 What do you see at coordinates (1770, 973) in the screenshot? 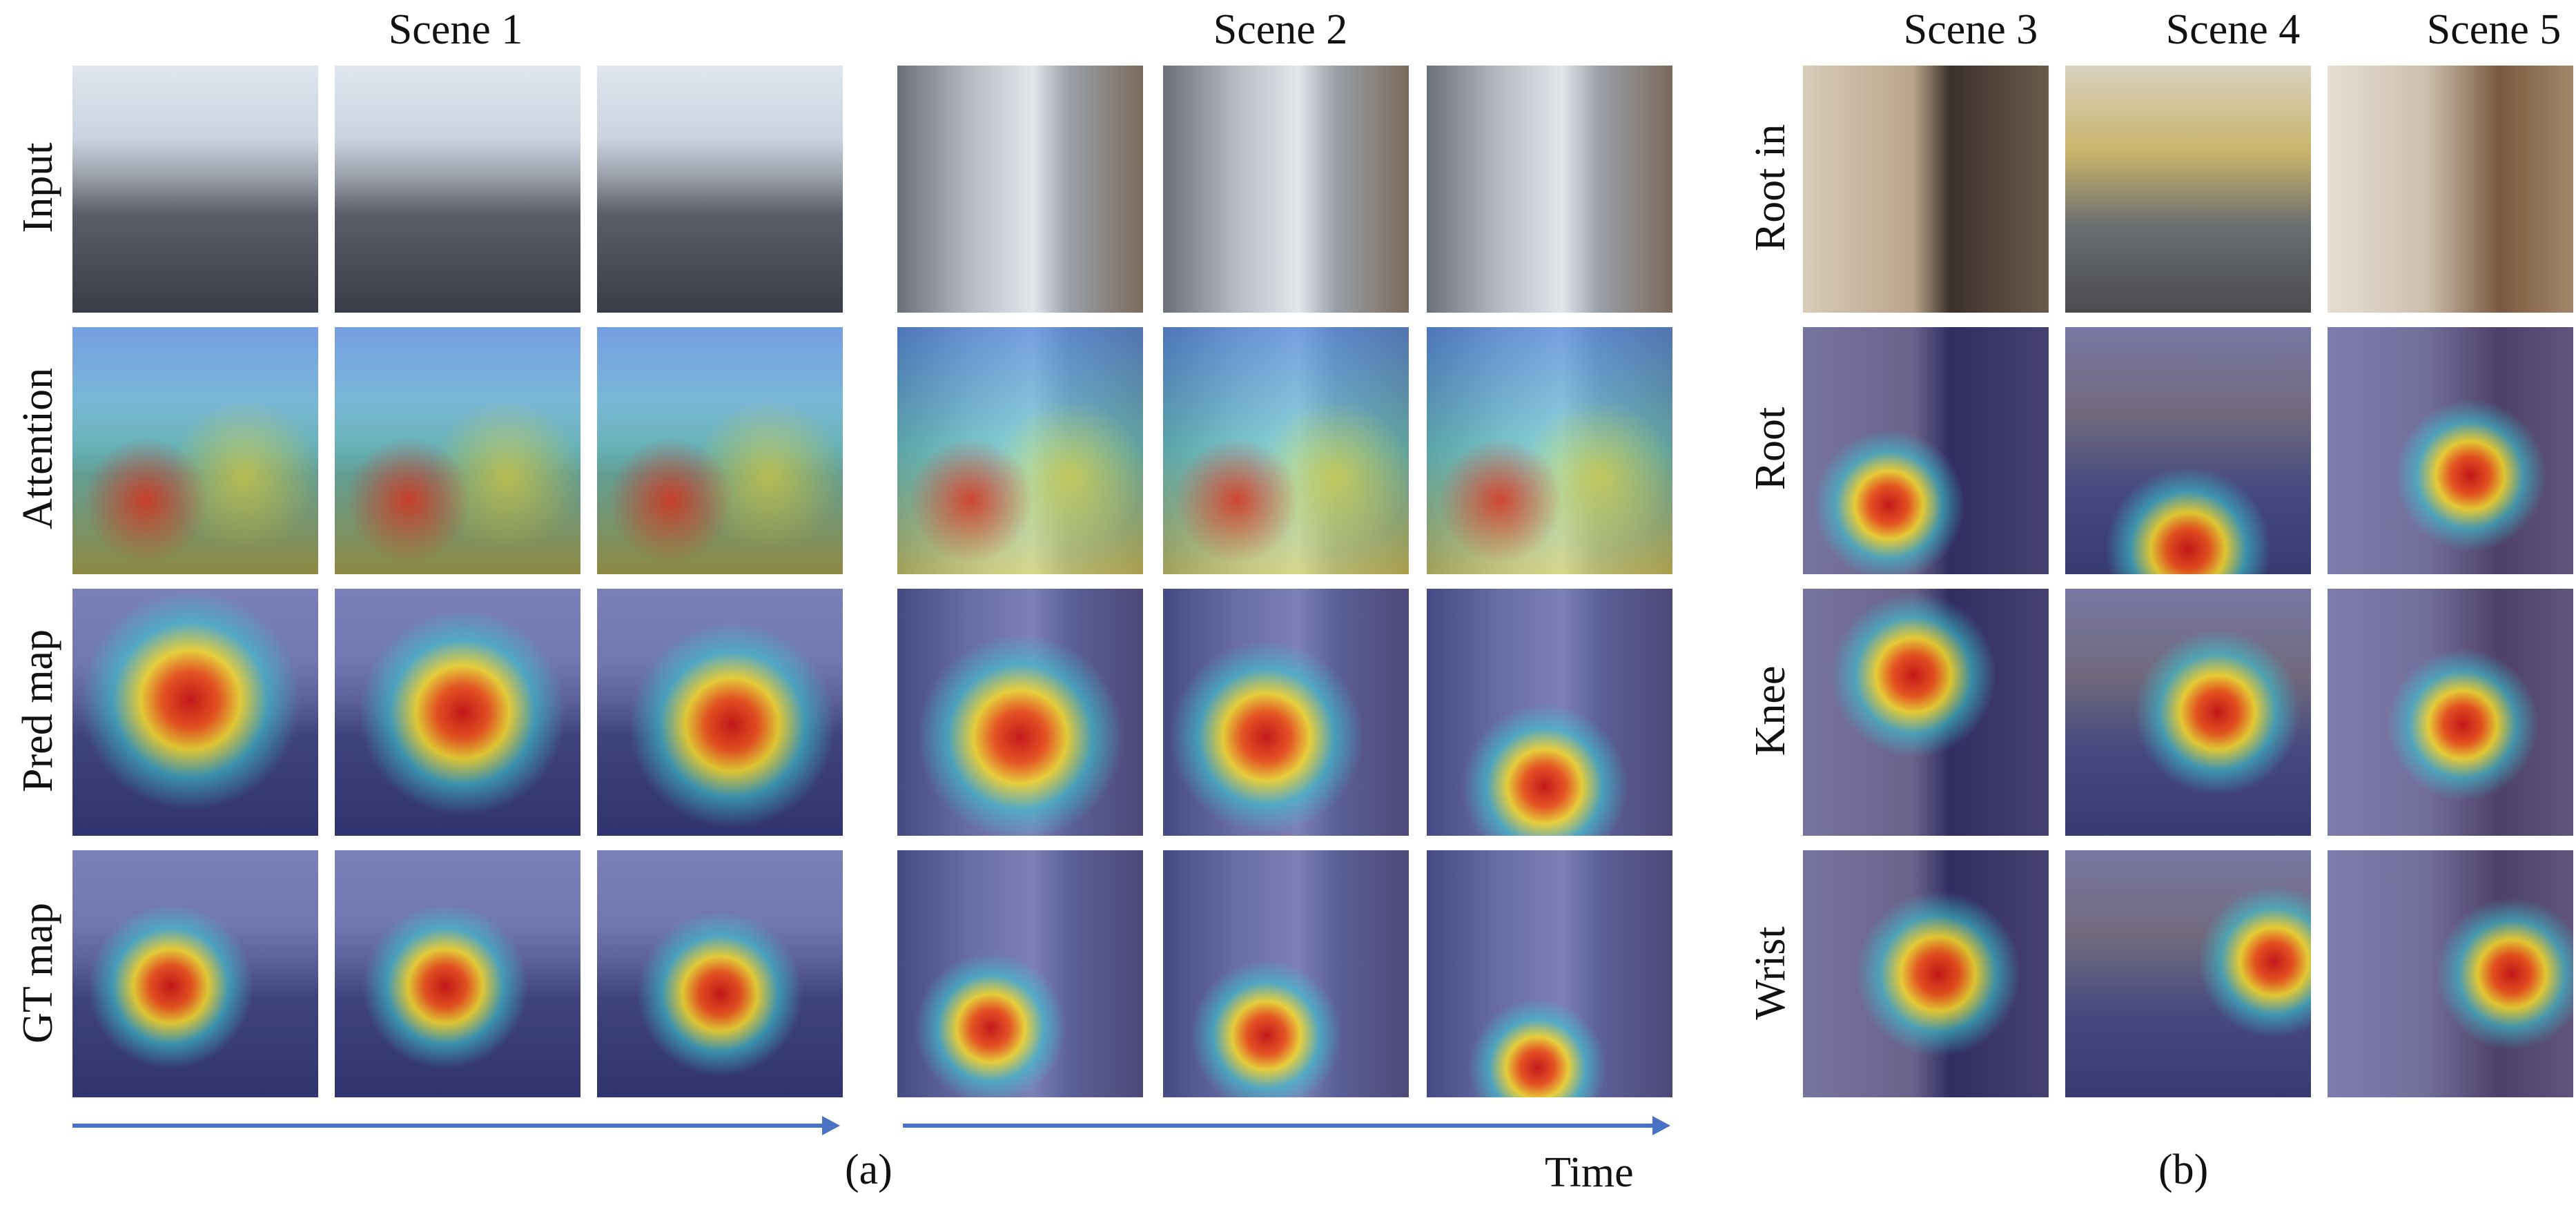
I see `row-label-wrist: Wrist` at bounding box center [1770, 973].